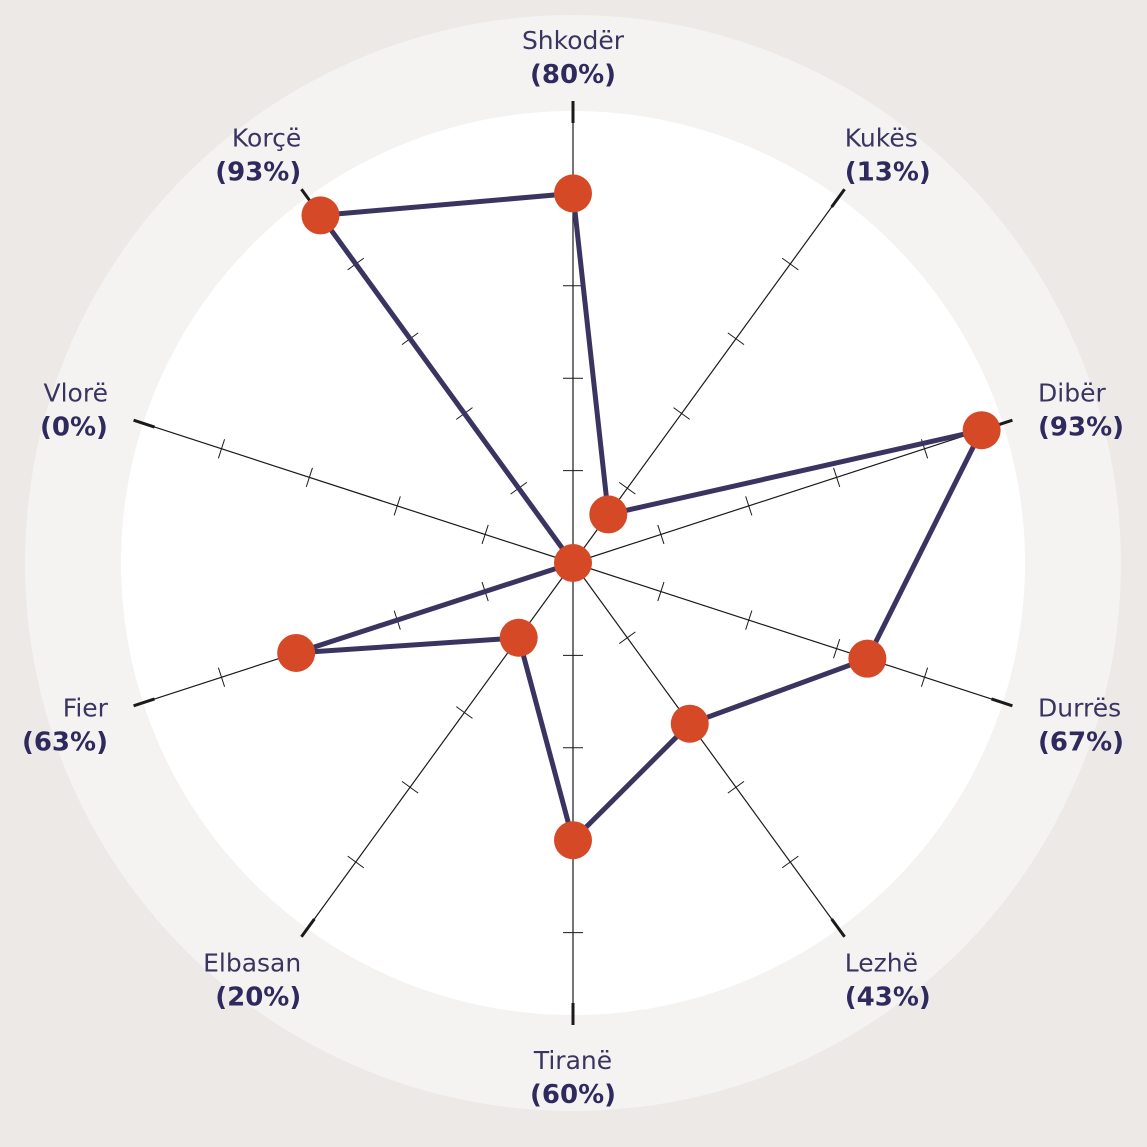 The height and width of the screenshot is (1147, 1147). What do you see at coordinates (266, 137) in the screenshot?
I see `axis-label-9: Korçë` at bounding box center [266, 137].